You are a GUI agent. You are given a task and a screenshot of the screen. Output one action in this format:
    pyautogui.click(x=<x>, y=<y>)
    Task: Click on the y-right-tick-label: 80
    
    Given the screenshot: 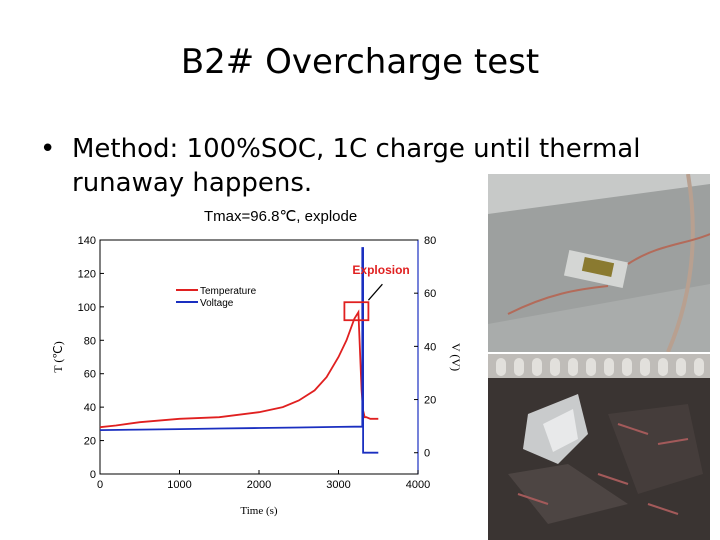 What is the action you would take?
    pyautogui.click(x=430, y=241)
    